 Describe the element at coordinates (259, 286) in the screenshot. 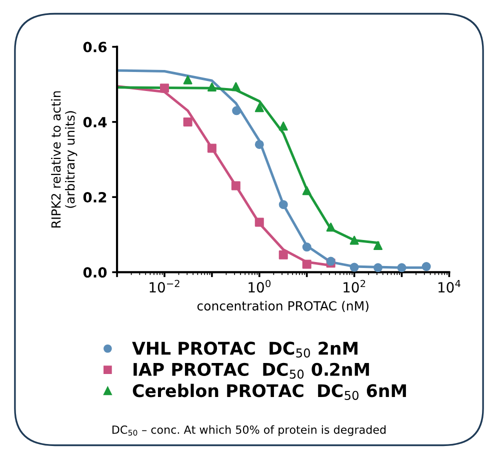

I see `x-tick-label: 10$^{0}$` at that location.